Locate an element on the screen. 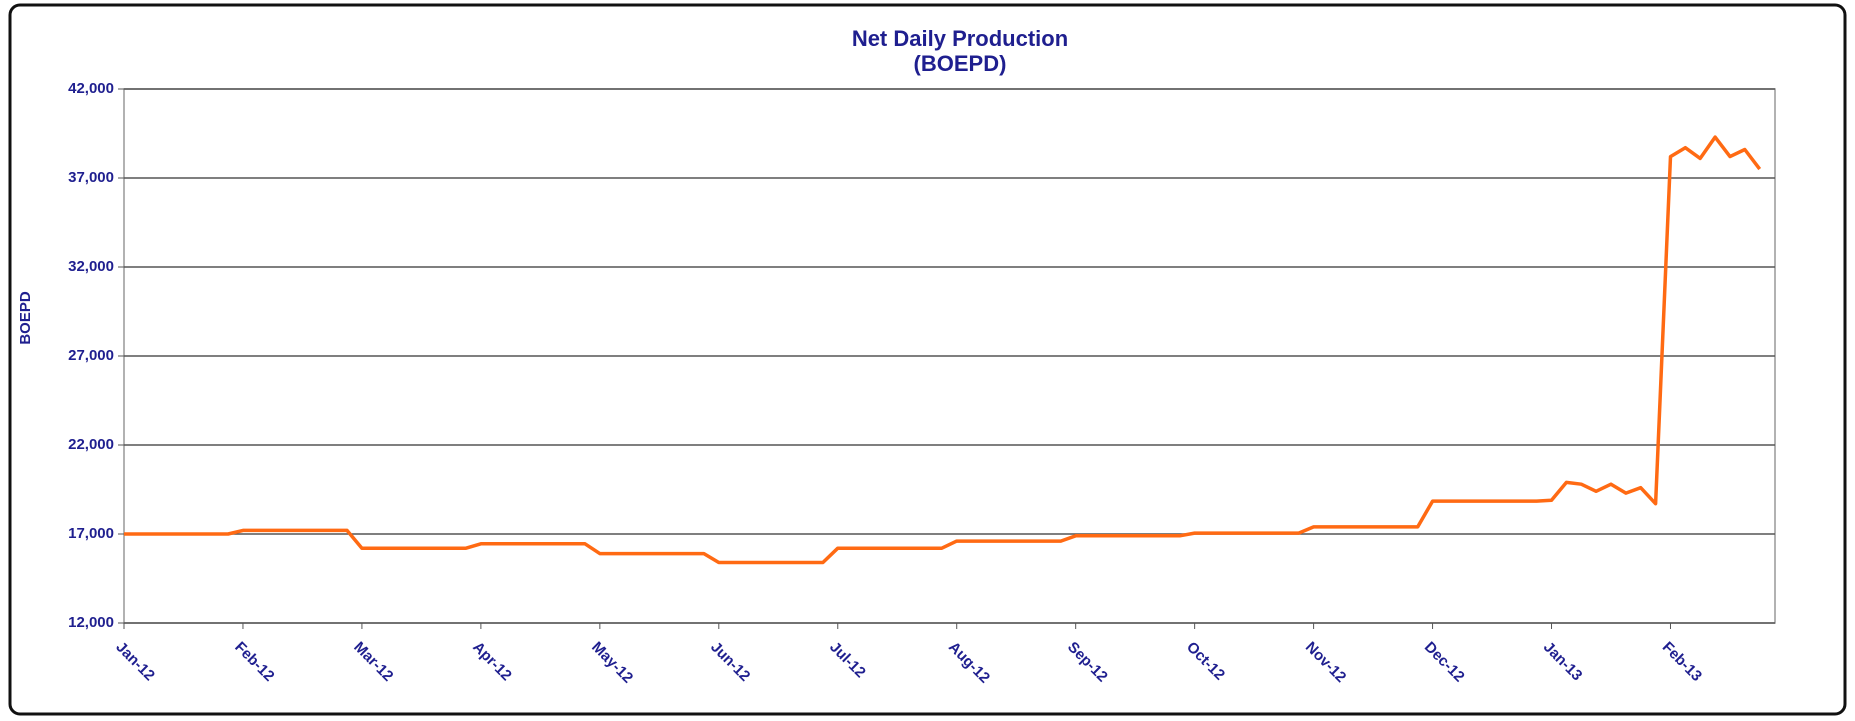 The image size is (1855, 721). y-tick-label: 12,000 is located at coordinates (91, 622).